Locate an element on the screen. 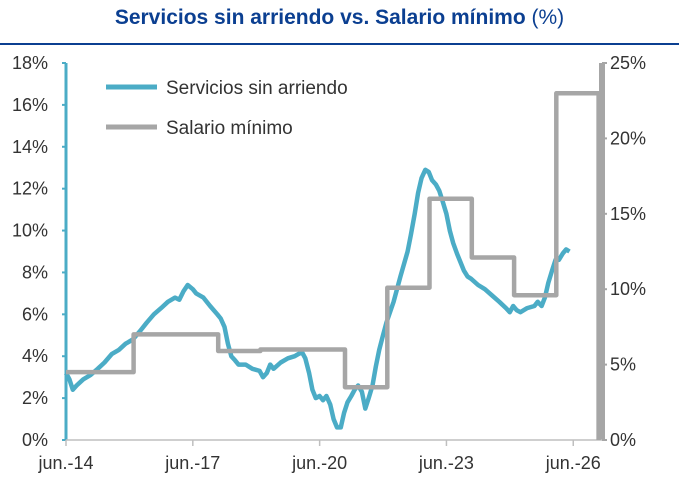  x-tick-label: jun.-26 is located at coordinates (573, 463).